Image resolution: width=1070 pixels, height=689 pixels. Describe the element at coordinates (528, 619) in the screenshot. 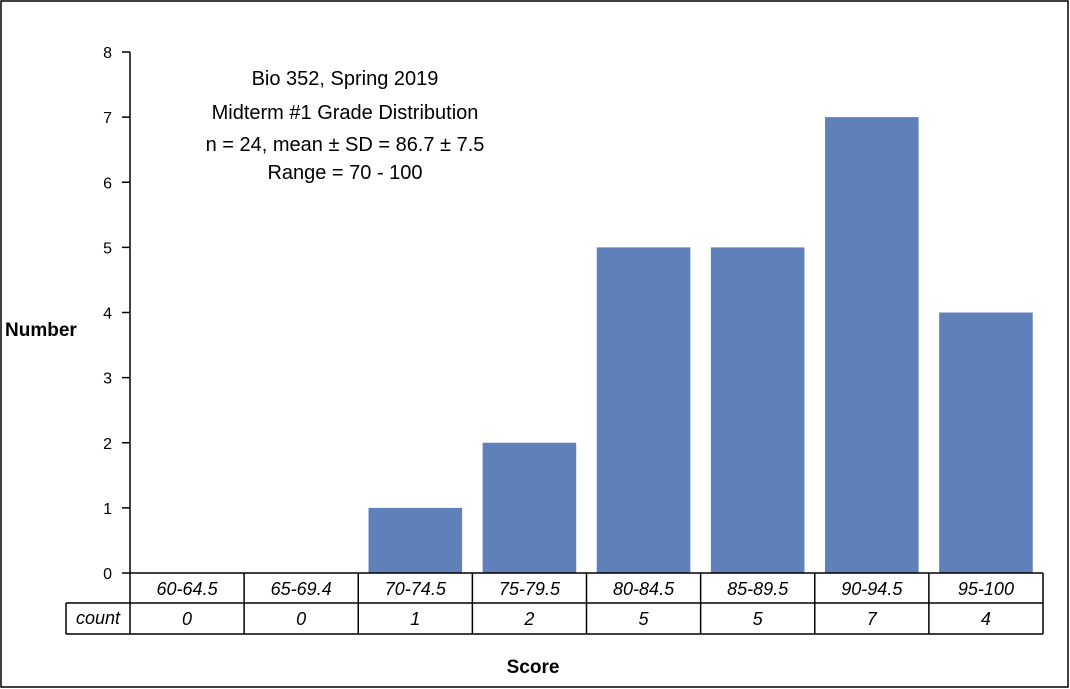

I see `table-count-value: 2` at that location.